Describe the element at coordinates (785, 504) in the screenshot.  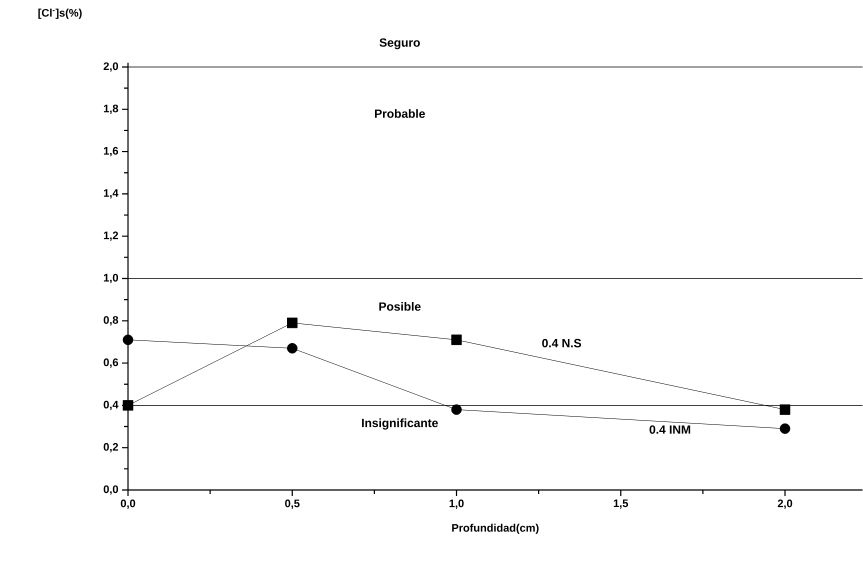
I see `x-tick-label: 2,0` at that location.